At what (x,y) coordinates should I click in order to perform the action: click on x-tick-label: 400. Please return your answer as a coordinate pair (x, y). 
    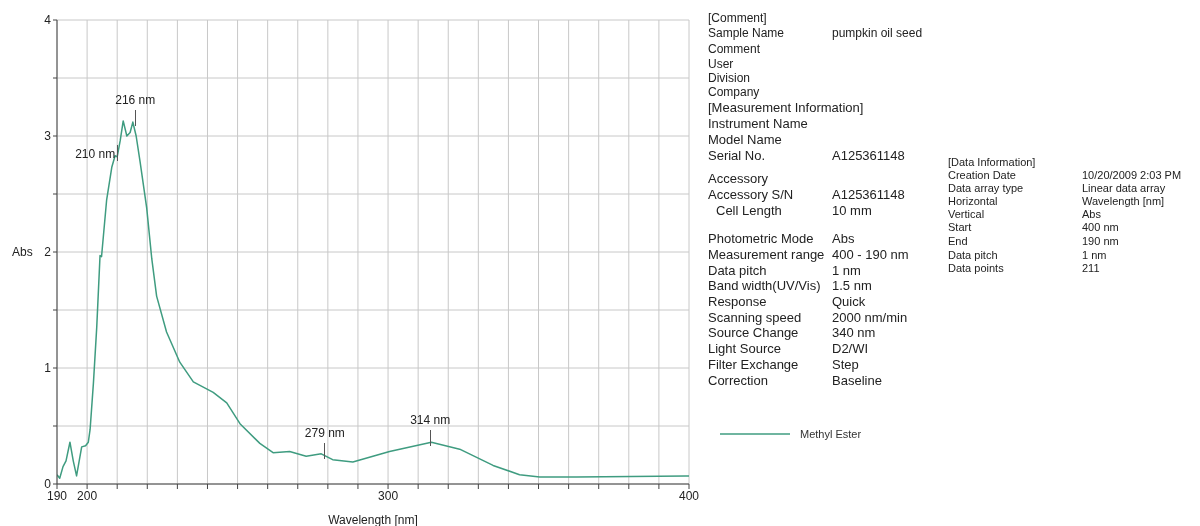
    Looking at the image, I should click on (689, 495).